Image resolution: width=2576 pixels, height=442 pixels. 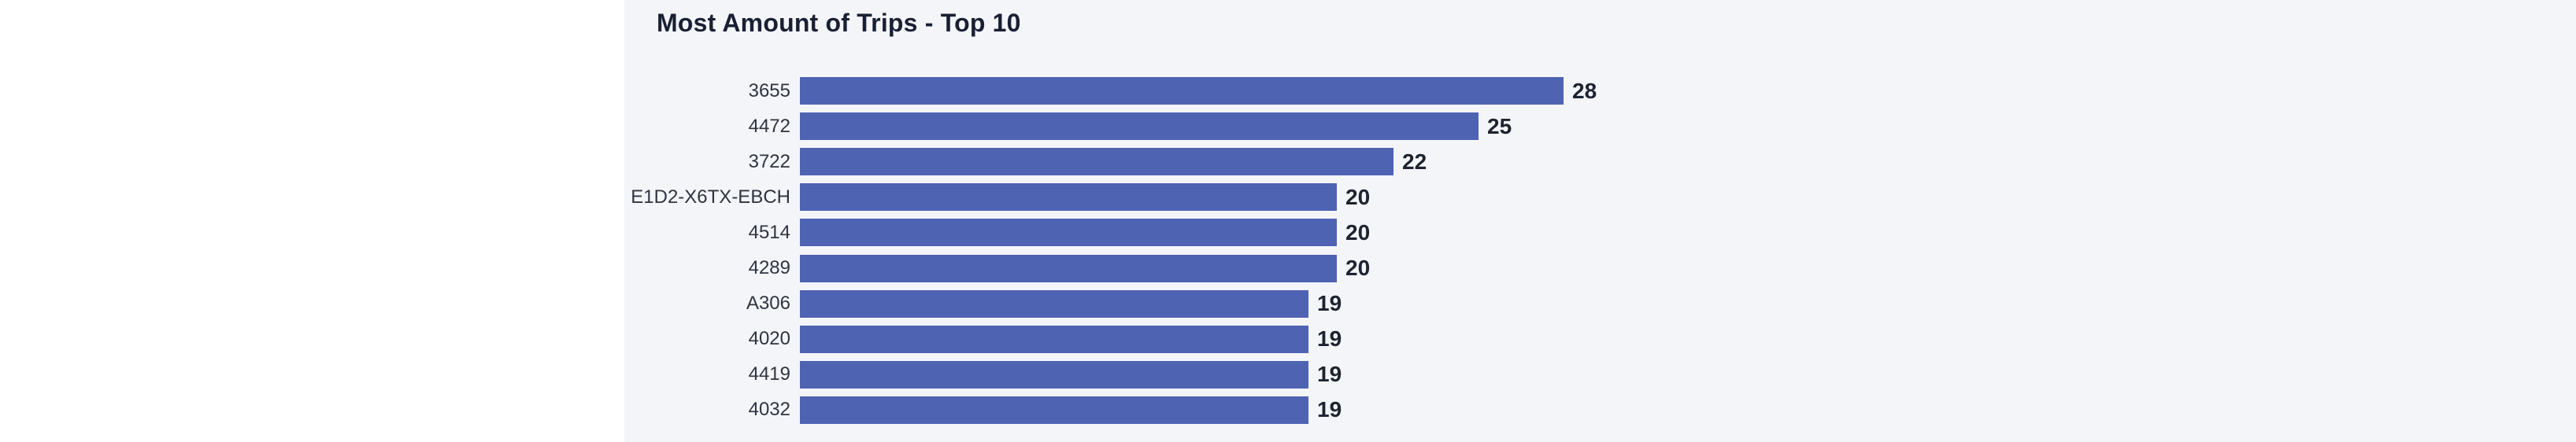 I want to click on bar-row: 4472 25, so click(x=1068, y=126).